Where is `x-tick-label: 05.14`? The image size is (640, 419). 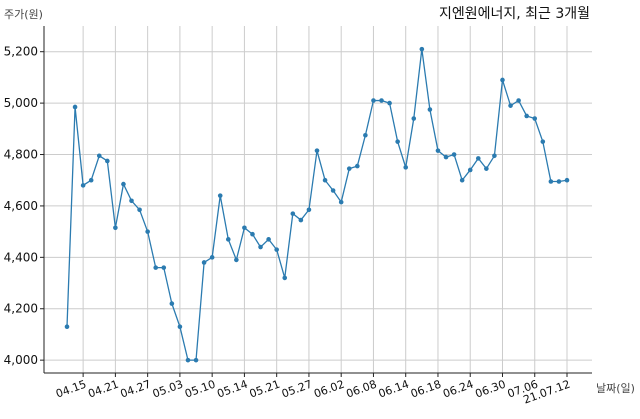 x-tick-label: 05.14 is located at coordinates (232, 389).